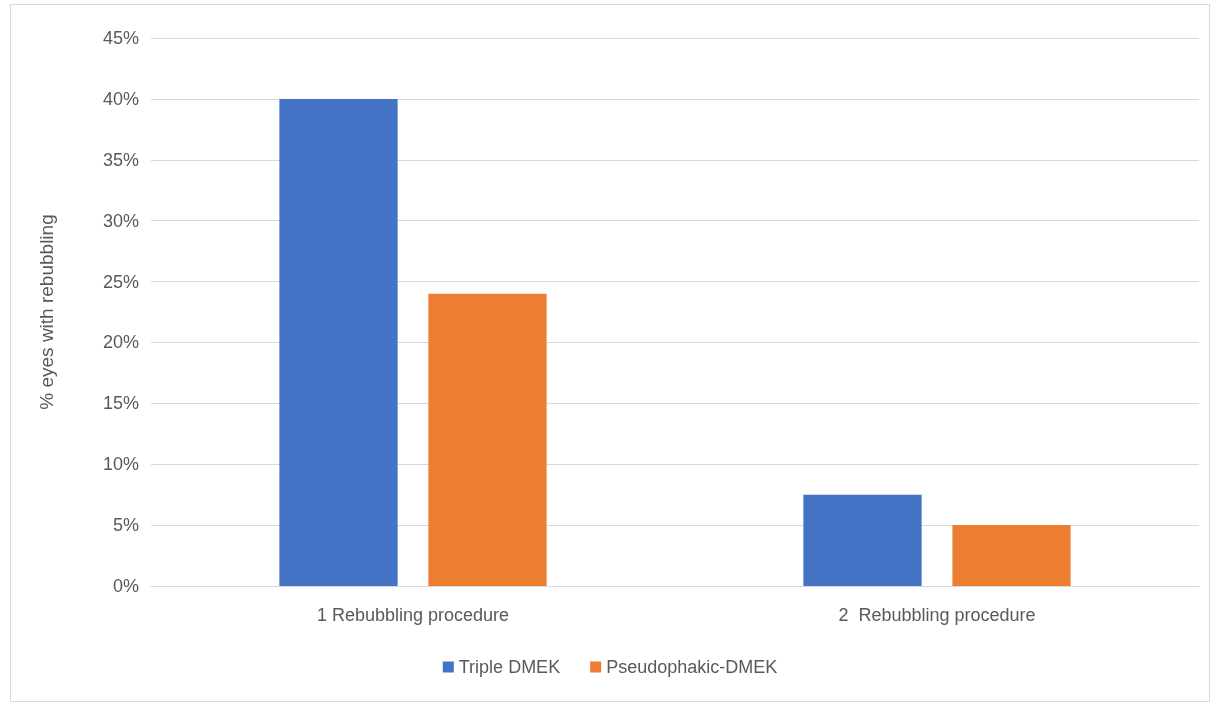  Describe the element at coordinates (120, 159) in the screenshot. I see `y-tick-label: 35%` at that location.